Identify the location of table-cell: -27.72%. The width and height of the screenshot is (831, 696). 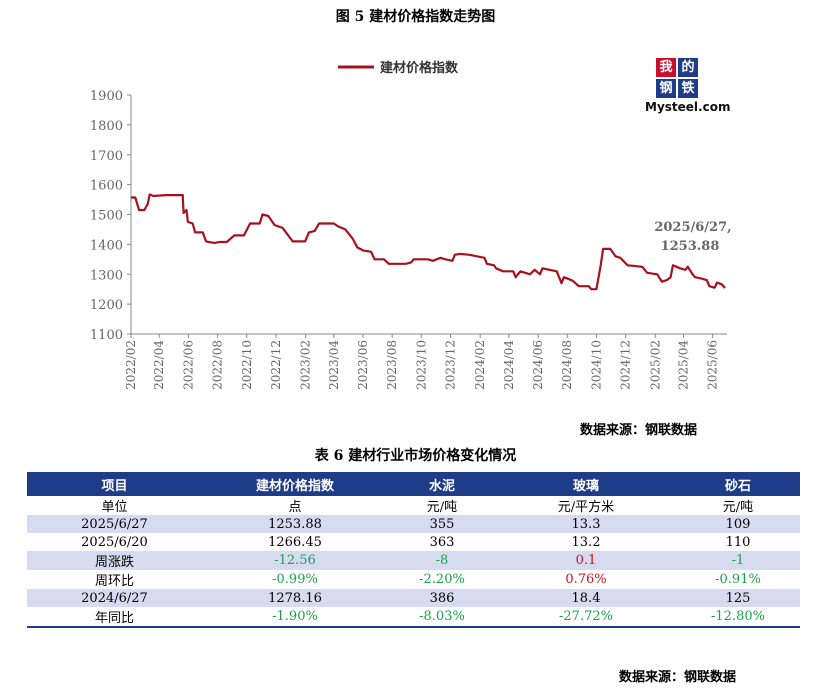
(586, 617).